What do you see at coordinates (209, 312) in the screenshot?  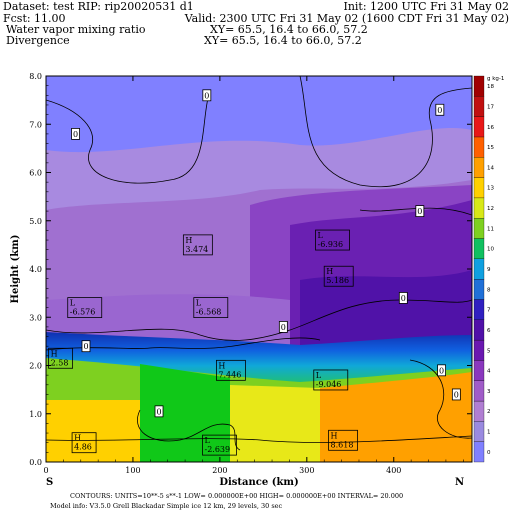 I see `extremum-value: -6.568` at bounding box center [209, 312].